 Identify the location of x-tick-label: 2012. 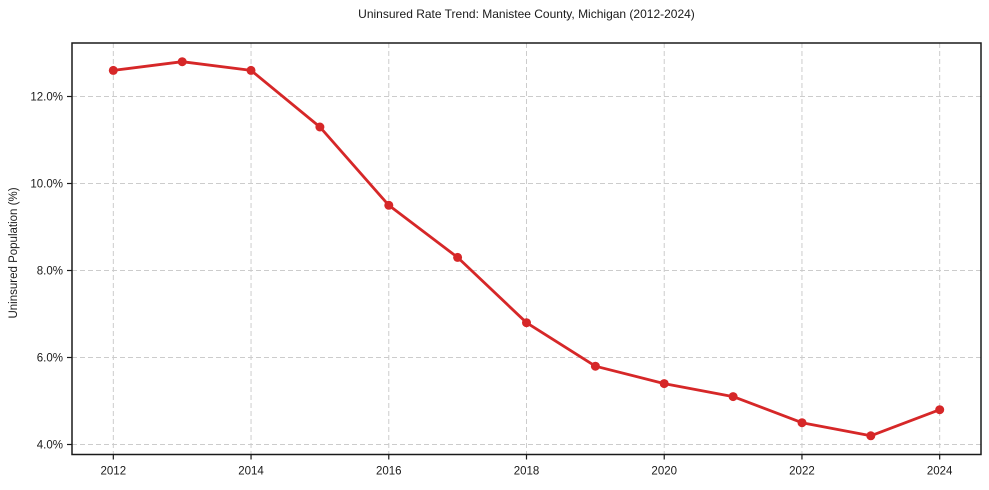
(114, 472).